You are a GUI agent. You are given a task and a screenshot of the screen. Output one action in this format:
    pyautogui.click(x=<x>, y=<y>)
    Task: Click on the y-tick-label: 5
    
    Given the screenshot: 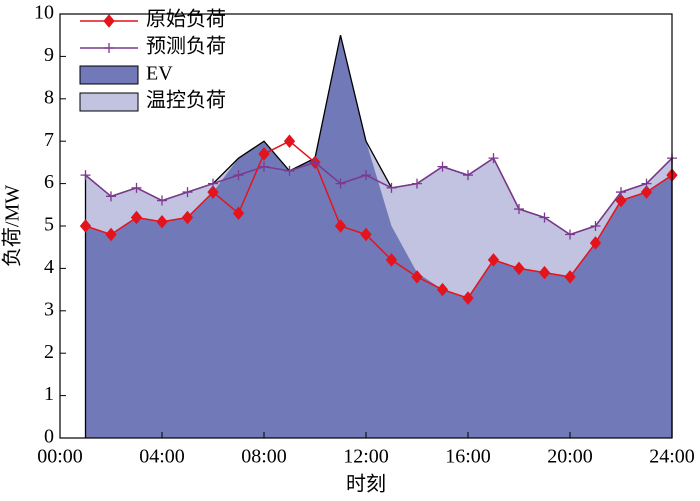 What is the action you would take?
    pyautogui.click(x=49, y=225)
    